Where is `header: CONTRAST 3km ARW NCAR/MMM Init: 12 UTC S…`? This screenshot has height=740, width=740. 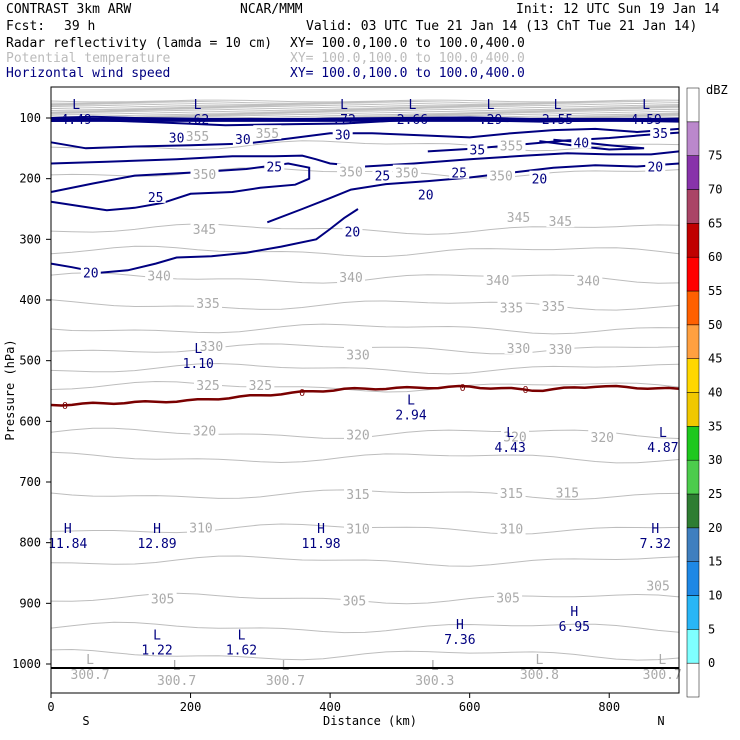 header: CONTRAST 3km ARW NCAR/MMM Init: 12 UTC S… is located at coordinates (363, 41).